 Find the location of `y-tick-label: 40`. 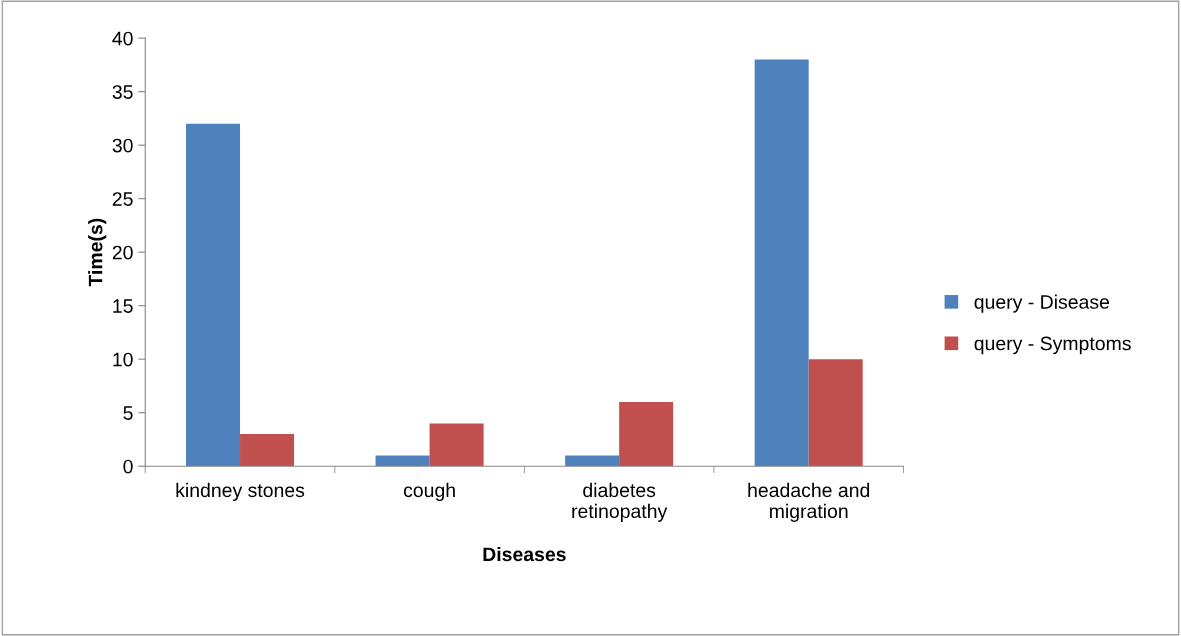

y-tick-label: 40 is located at coordinates (122, 38).